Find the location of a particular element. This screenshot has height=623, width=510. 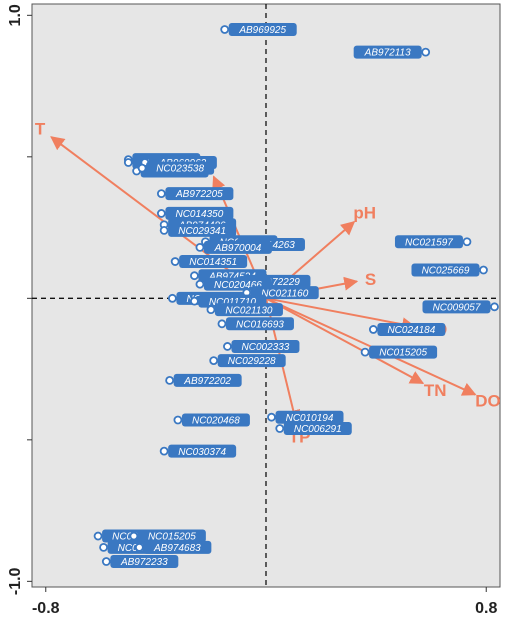

sample-label: NC011710 is located at coordinates (233, 302).